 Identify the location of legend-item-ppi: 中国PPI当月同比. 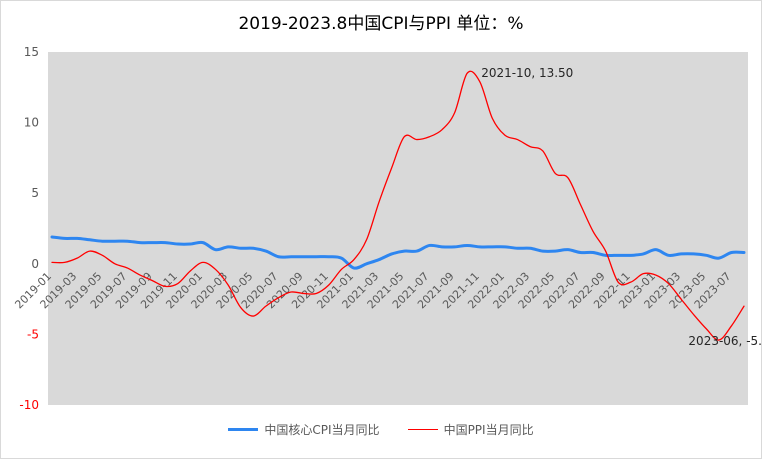
(470, 429).